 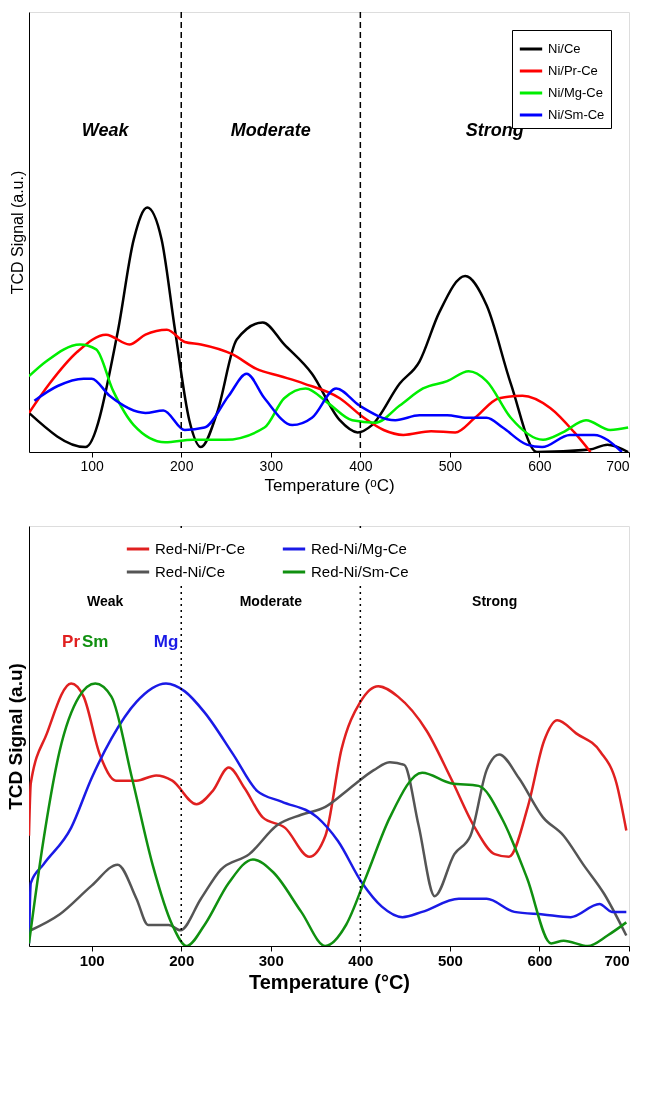 What do you see at coordinates (576, 114) in the screenshot?
I see `legend-label: Ni/Sm-Ce` at bounding box center [576, 114].